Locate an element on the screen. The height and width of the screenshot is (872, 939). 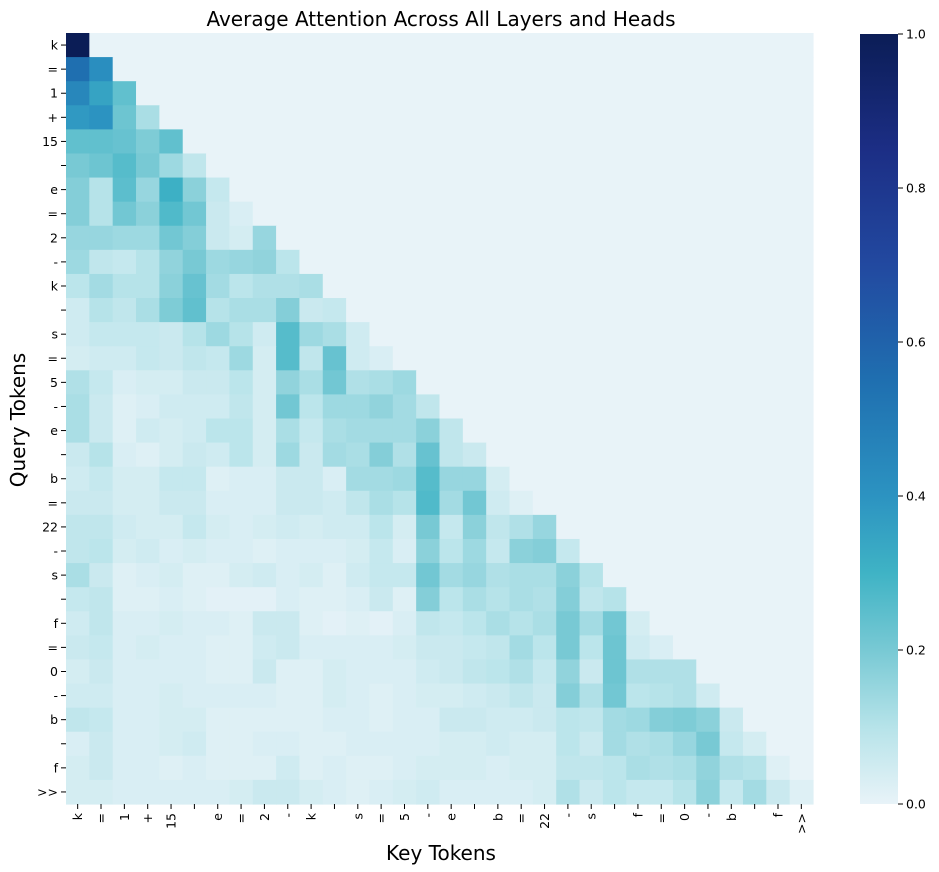
y-tick-label: f is located at coordinates (56, 767).